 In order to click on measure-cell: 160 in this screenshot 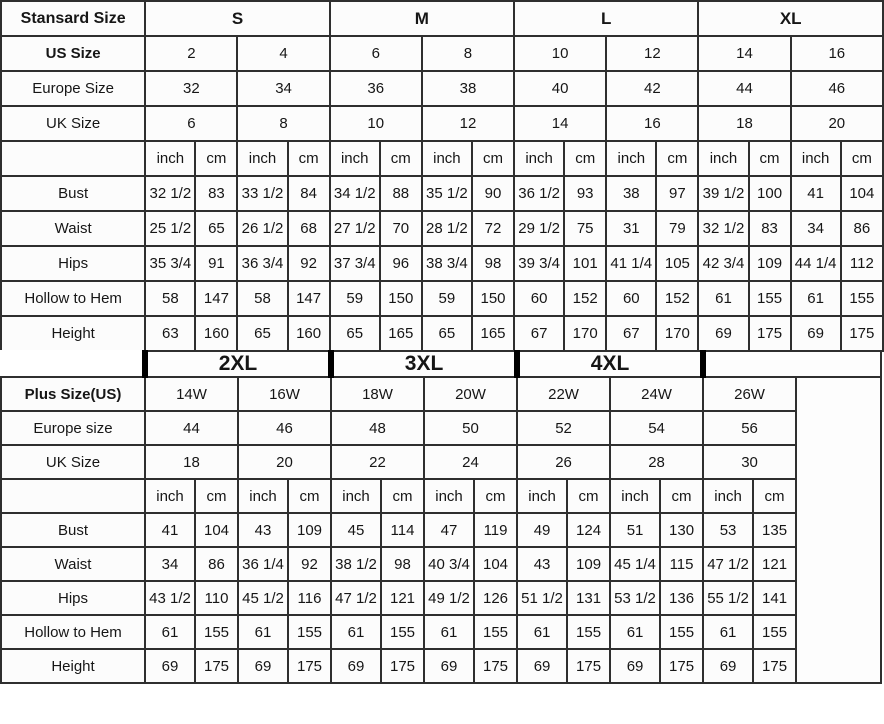, I will do `click(308, 333)`.